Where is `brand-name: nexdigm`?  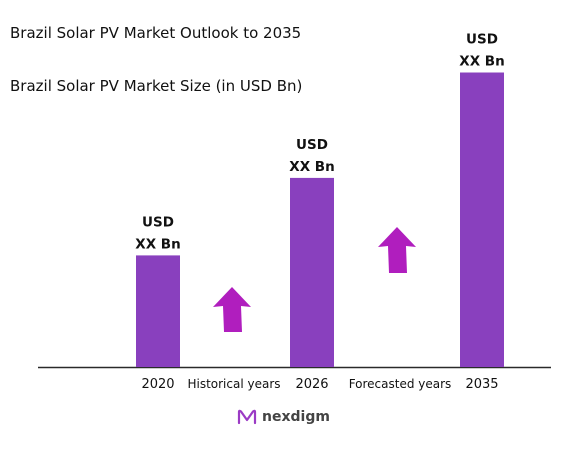 brand-name: nexdigm is located at coordinates (296, 417).